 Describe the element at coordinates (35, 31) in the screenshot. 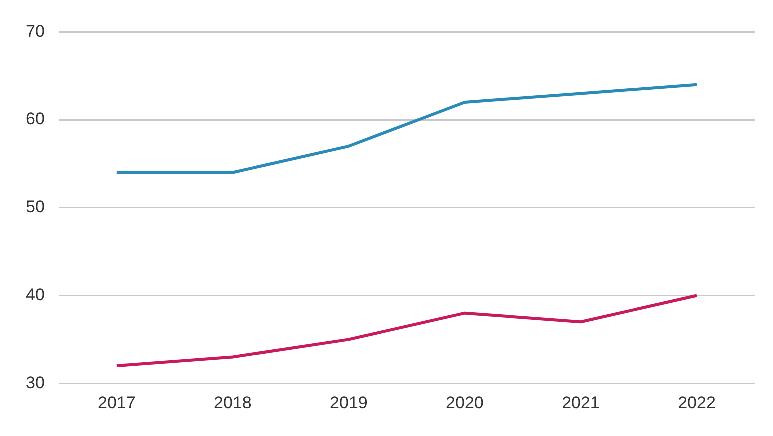

I see `y-tick-label: 70` at that location.